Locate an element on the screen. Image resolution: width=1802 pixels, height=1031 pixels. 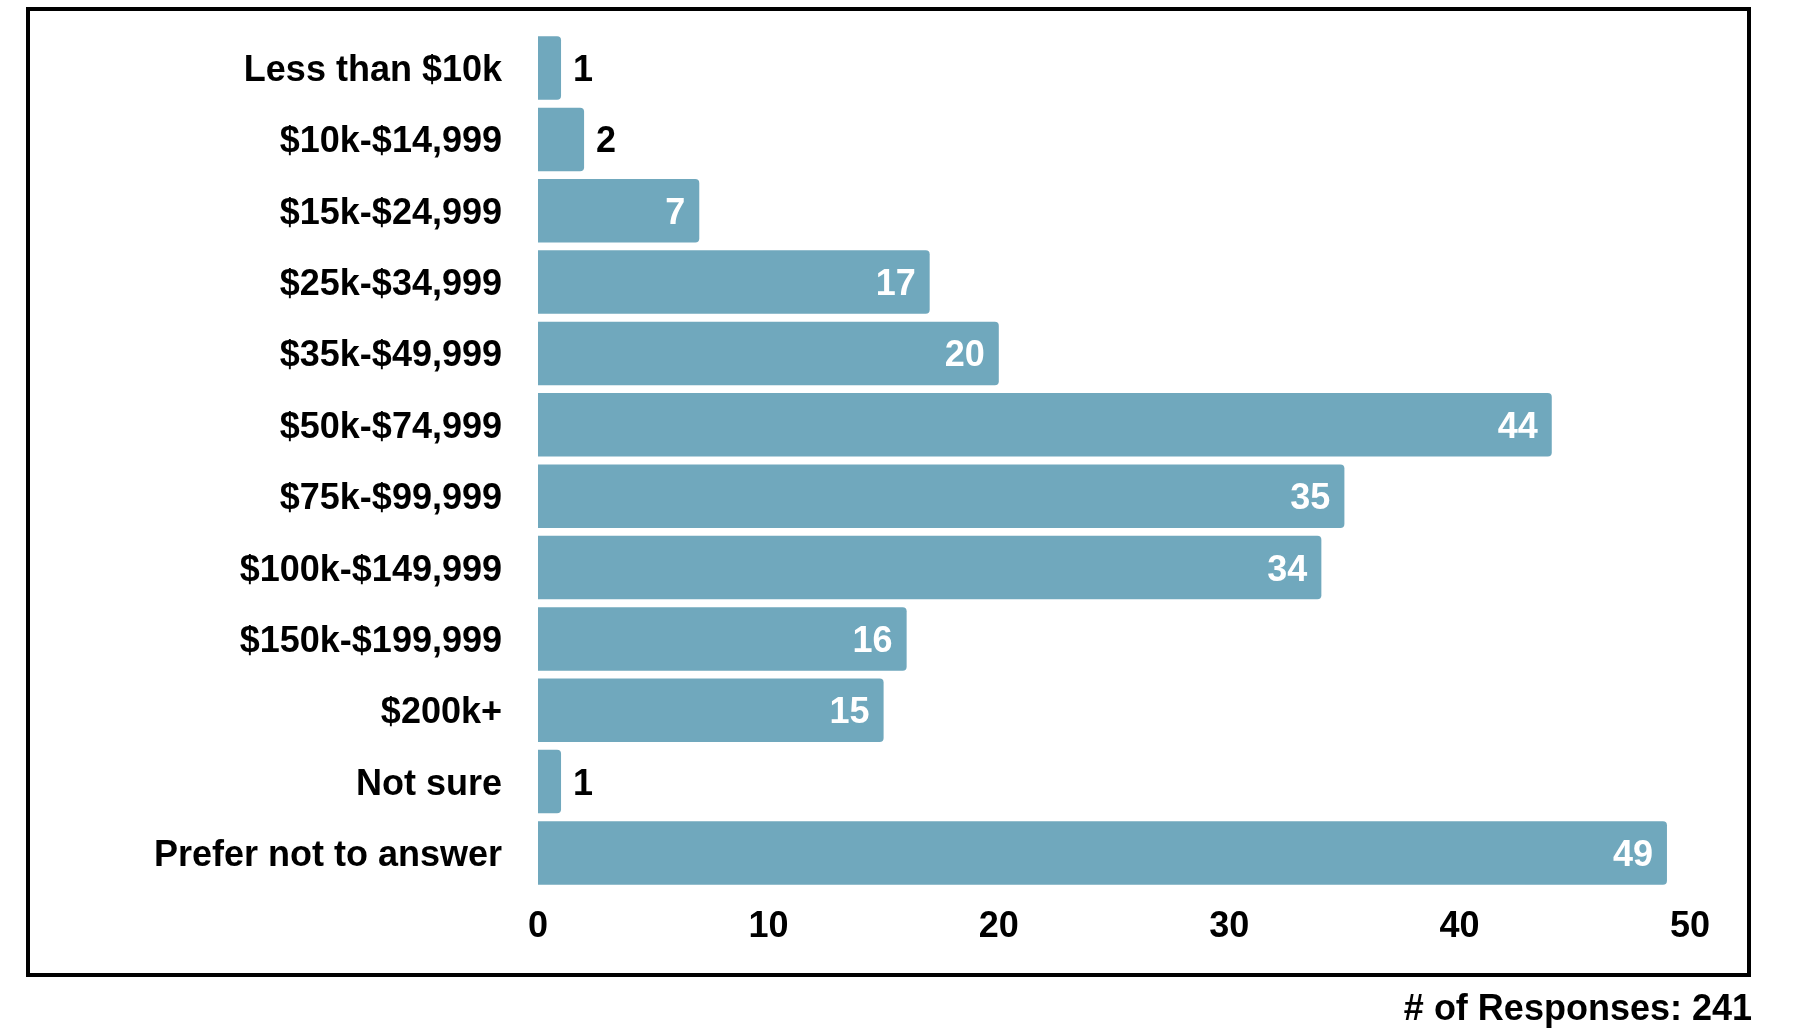
y-tick-label: Prefer not to answer is located at coordinates (327, 853).